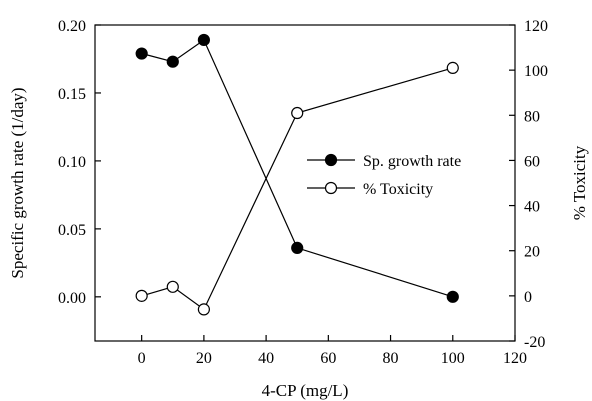 Image resolution: width=592 pixels, height=401 pixels. What do you see at coordinates (72, 162) in the screenshot?
I see `left-y-tick-label: 0.10` at bounding box center [72, 162].